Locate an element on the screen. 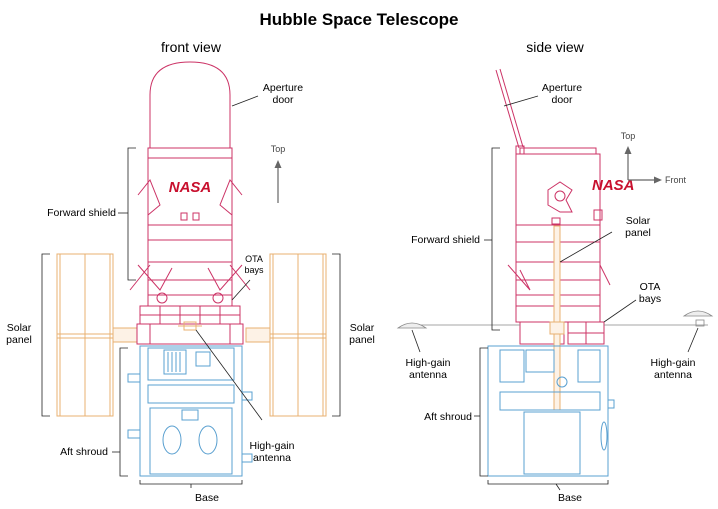  front-aperture-label-1: Aperture is located at coordinates (283, 88).